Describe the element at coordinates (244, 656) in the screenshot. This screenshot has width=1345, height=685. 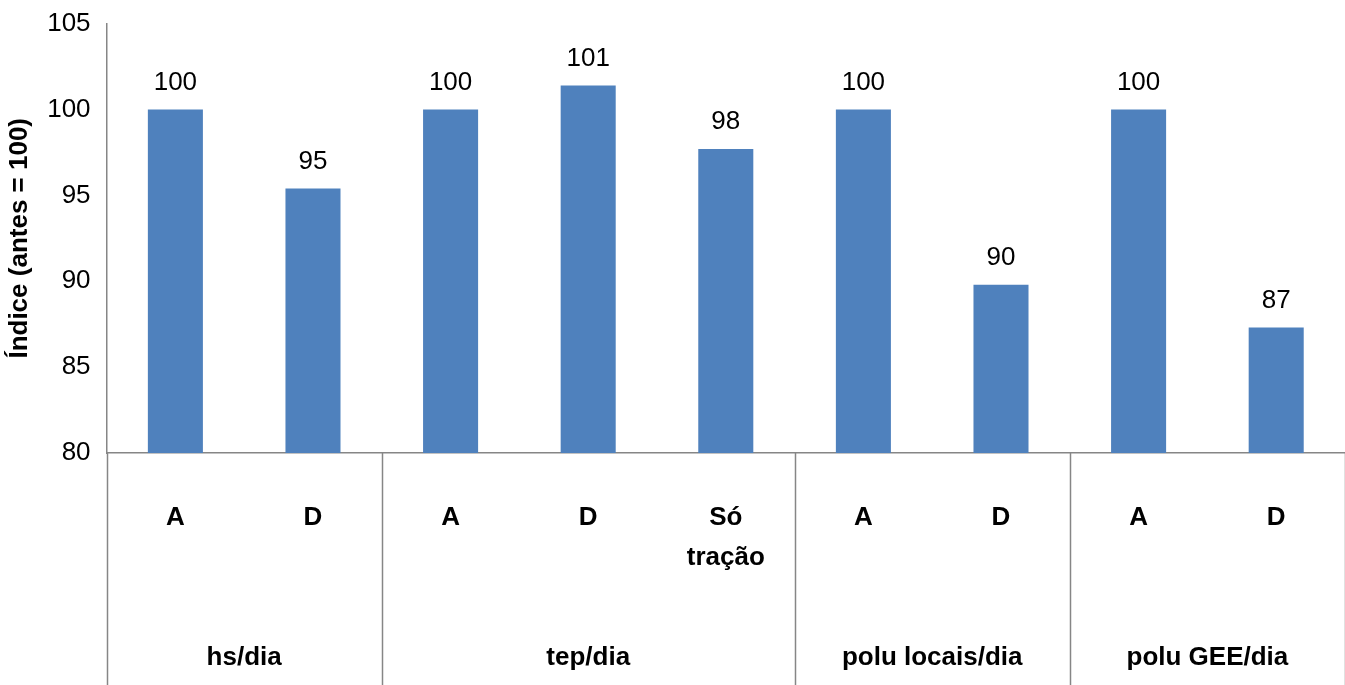
I see `text: hs/dia` at that location.